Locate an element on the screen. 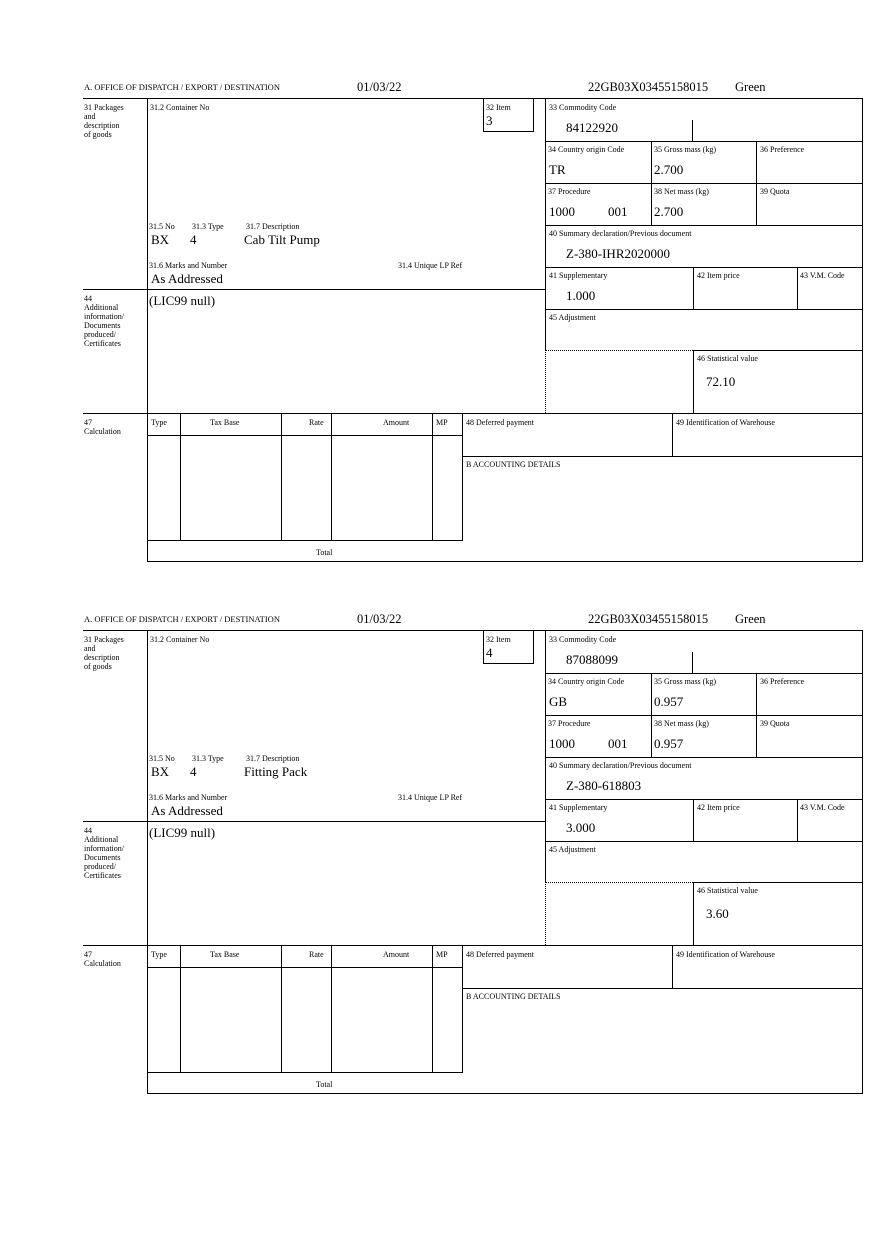 This screenshot has width=882, height=1250. item-value: 4 is located at coordinates (489, 652).